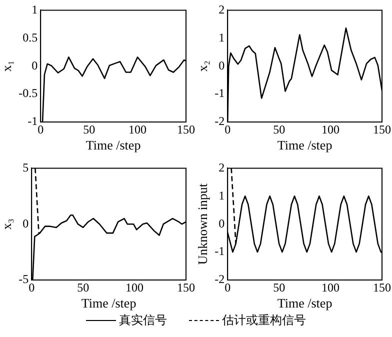  I want to click on y-tick-label: 0.5, so click(30, 37).